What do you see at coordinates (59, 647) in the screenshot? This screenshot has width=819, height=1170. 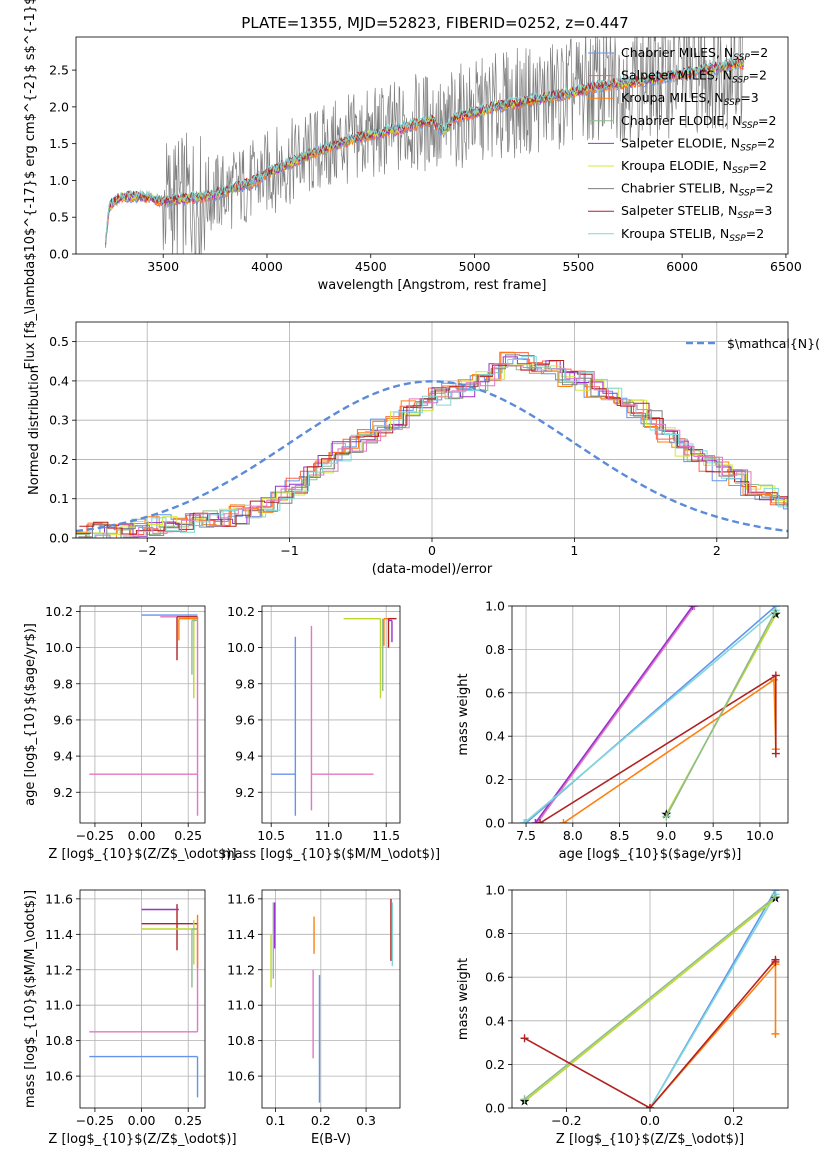 I see `y-tick-label: 10.0` at bounding box center [59, 647].